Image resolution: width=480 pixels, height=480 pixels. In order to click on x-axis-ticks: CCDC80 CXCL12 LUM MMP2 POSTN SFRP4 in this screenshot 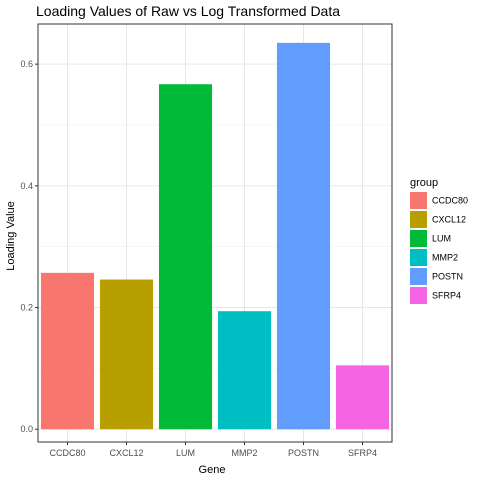, I will do `click(213, 450)`.